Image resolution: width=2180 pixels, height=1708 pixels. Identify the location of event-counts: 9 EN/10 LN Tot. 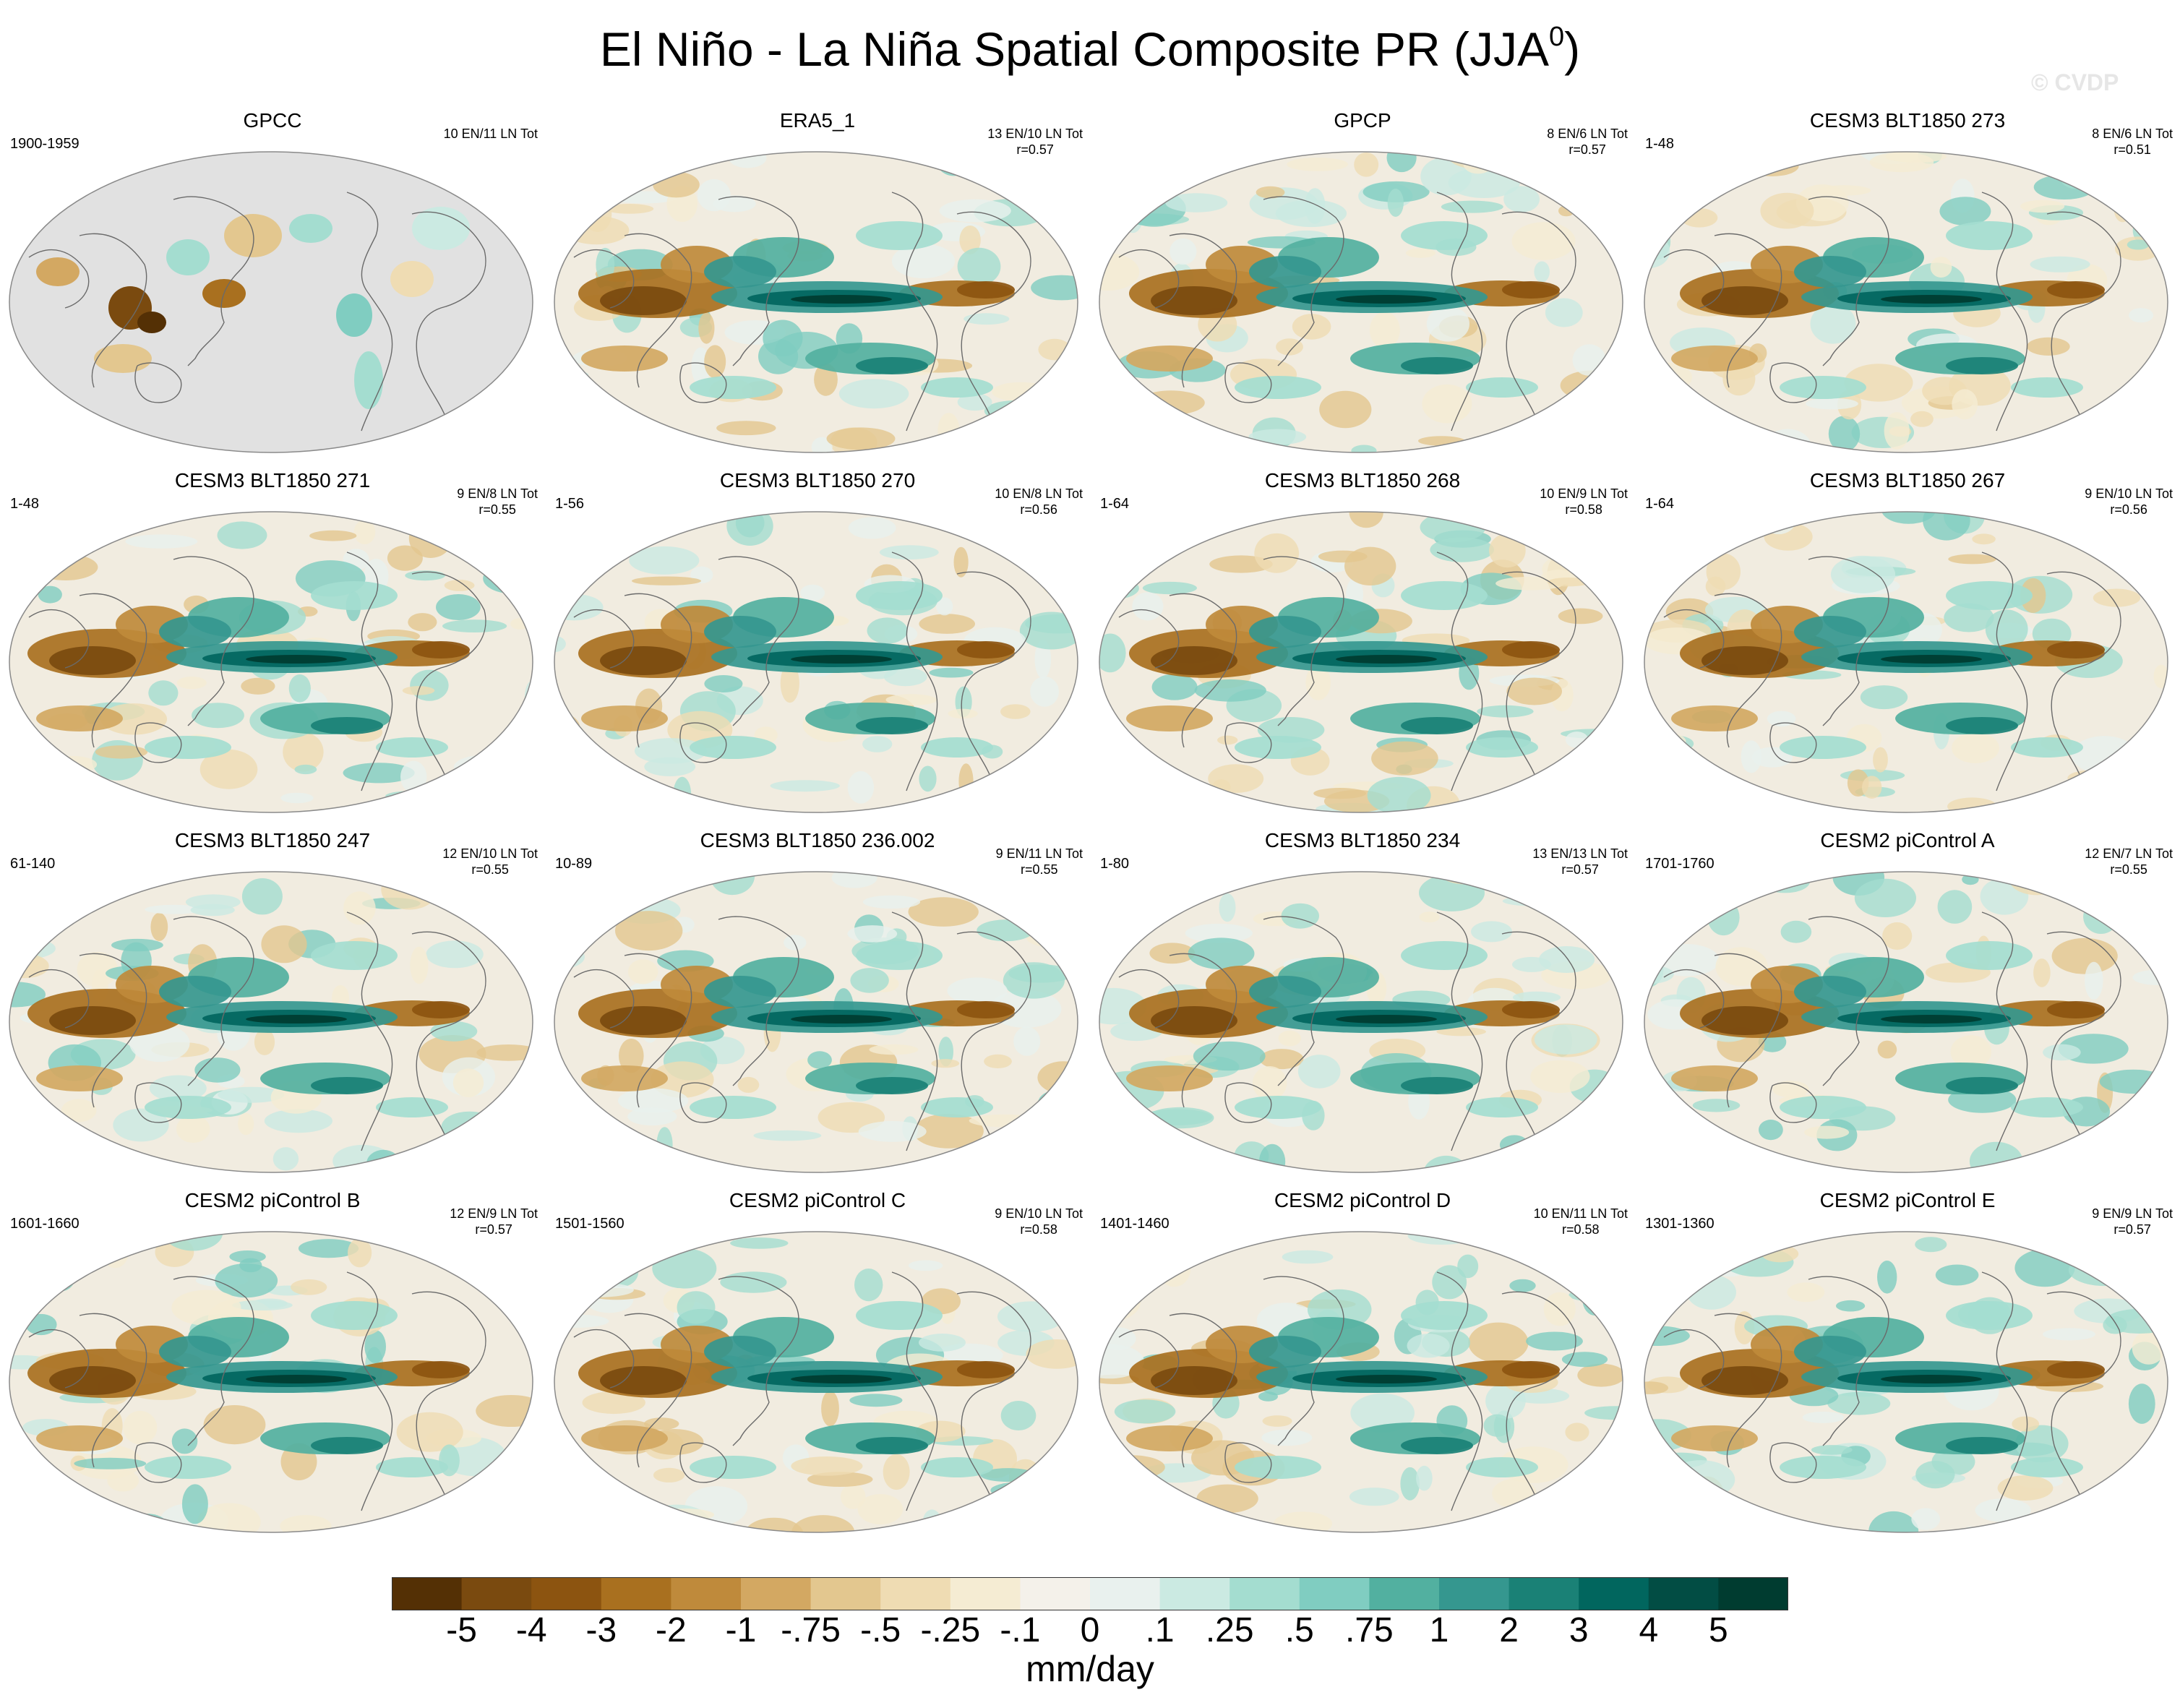
(1039, 1213).